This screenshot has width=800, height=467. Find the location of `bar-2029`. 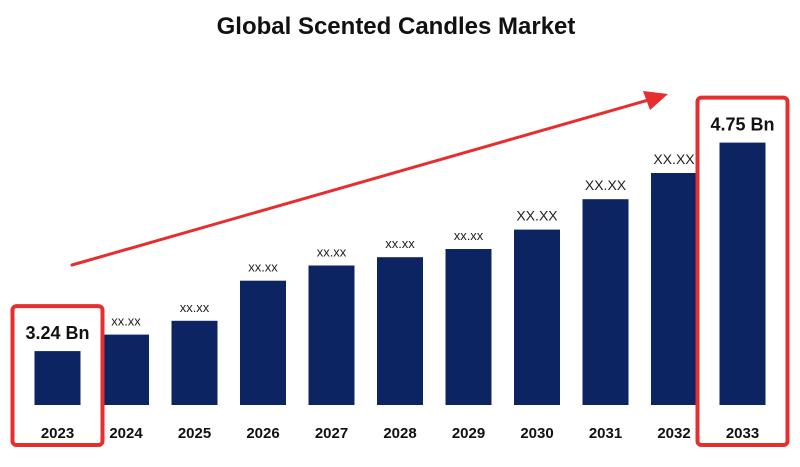

bar-2029 is located at coordinates (468, 327).